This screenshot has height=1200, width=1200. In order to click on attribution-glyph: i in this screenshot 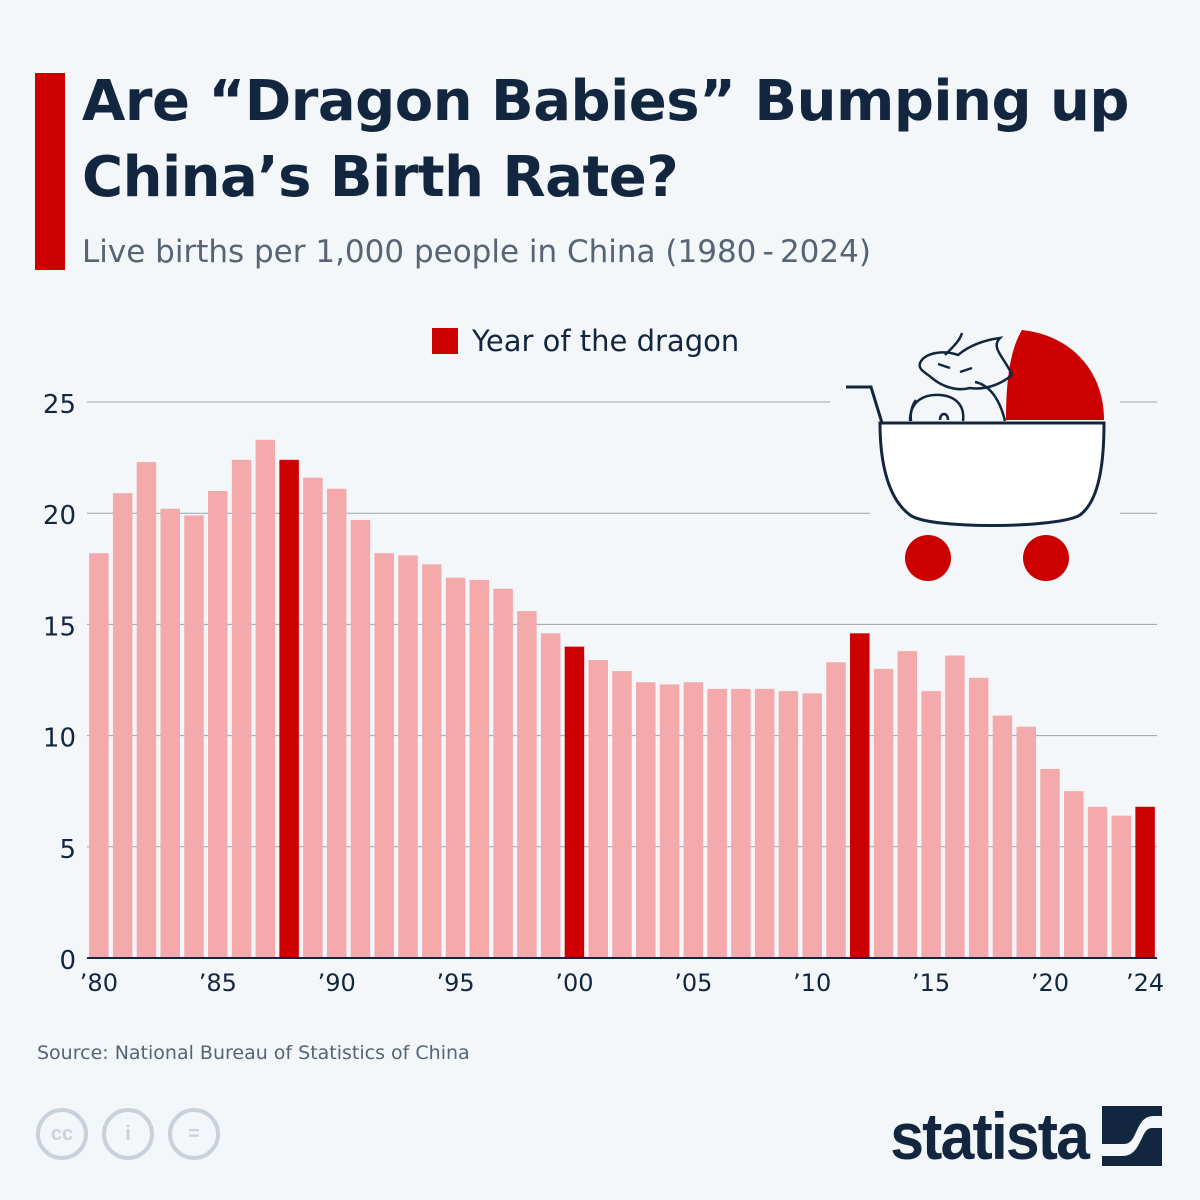, I will do `click(128, 1133)`.